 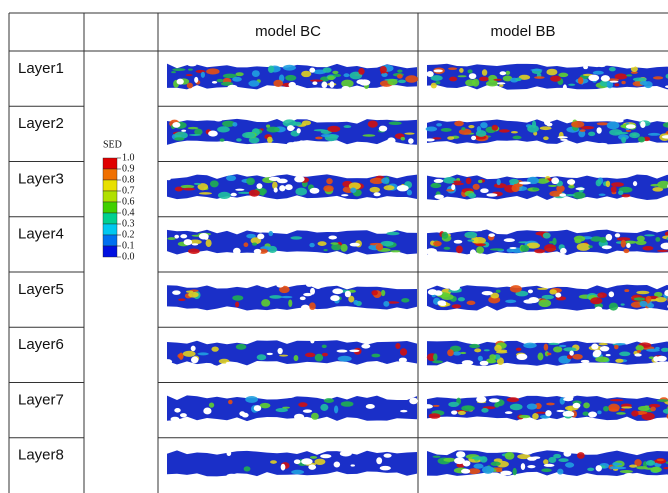 What do you see at coordinates (522, 31) in the screenshot?
I see `column-header: model BB` at bounding box center [522, 31].